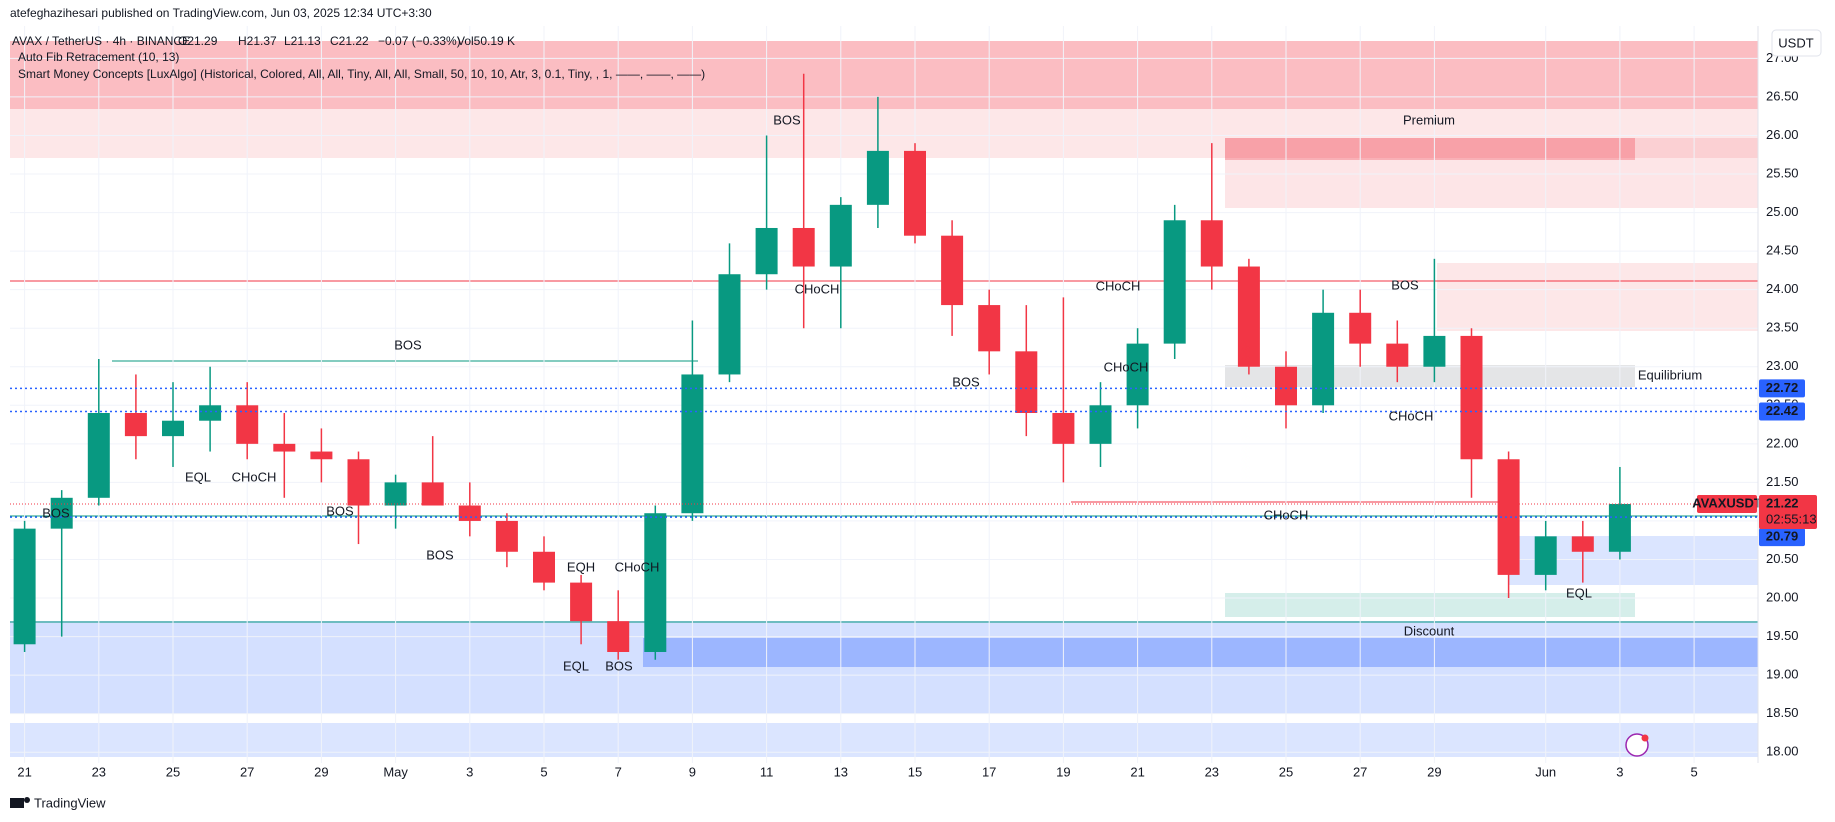 This screenshot has width=1835, height=822. Describe the element at coordinates (1782, 502) in the screenshot. I see `last-price: 21.22` at that location.